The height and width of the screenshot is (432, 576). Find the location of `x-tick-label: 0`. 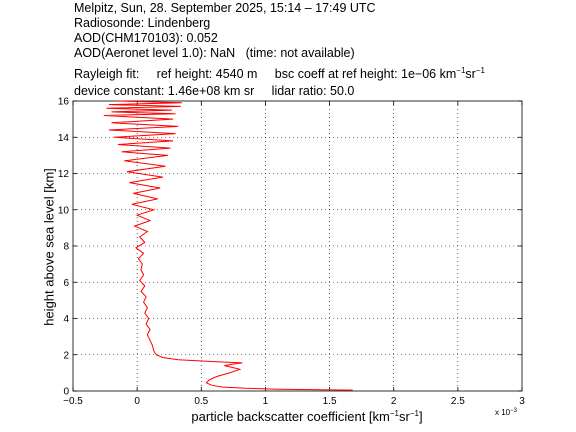

x-tick-label: 0 is located at coordinates (137, 401).